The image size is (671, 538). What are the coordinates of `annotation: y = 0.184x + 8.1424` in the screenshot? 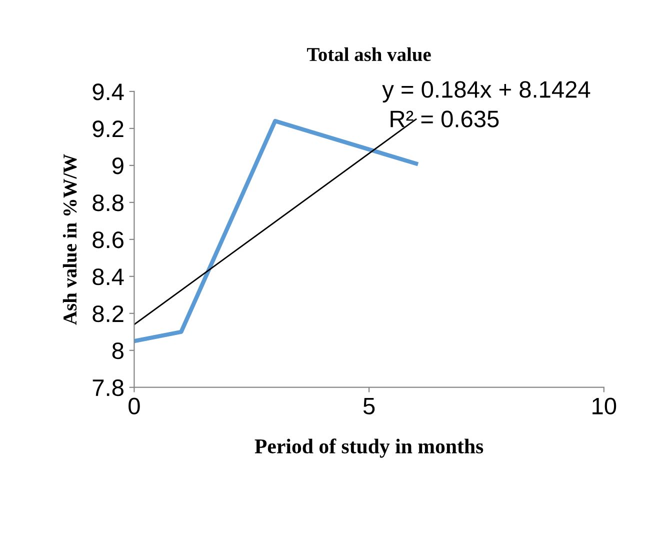 It's located at (486, 91).